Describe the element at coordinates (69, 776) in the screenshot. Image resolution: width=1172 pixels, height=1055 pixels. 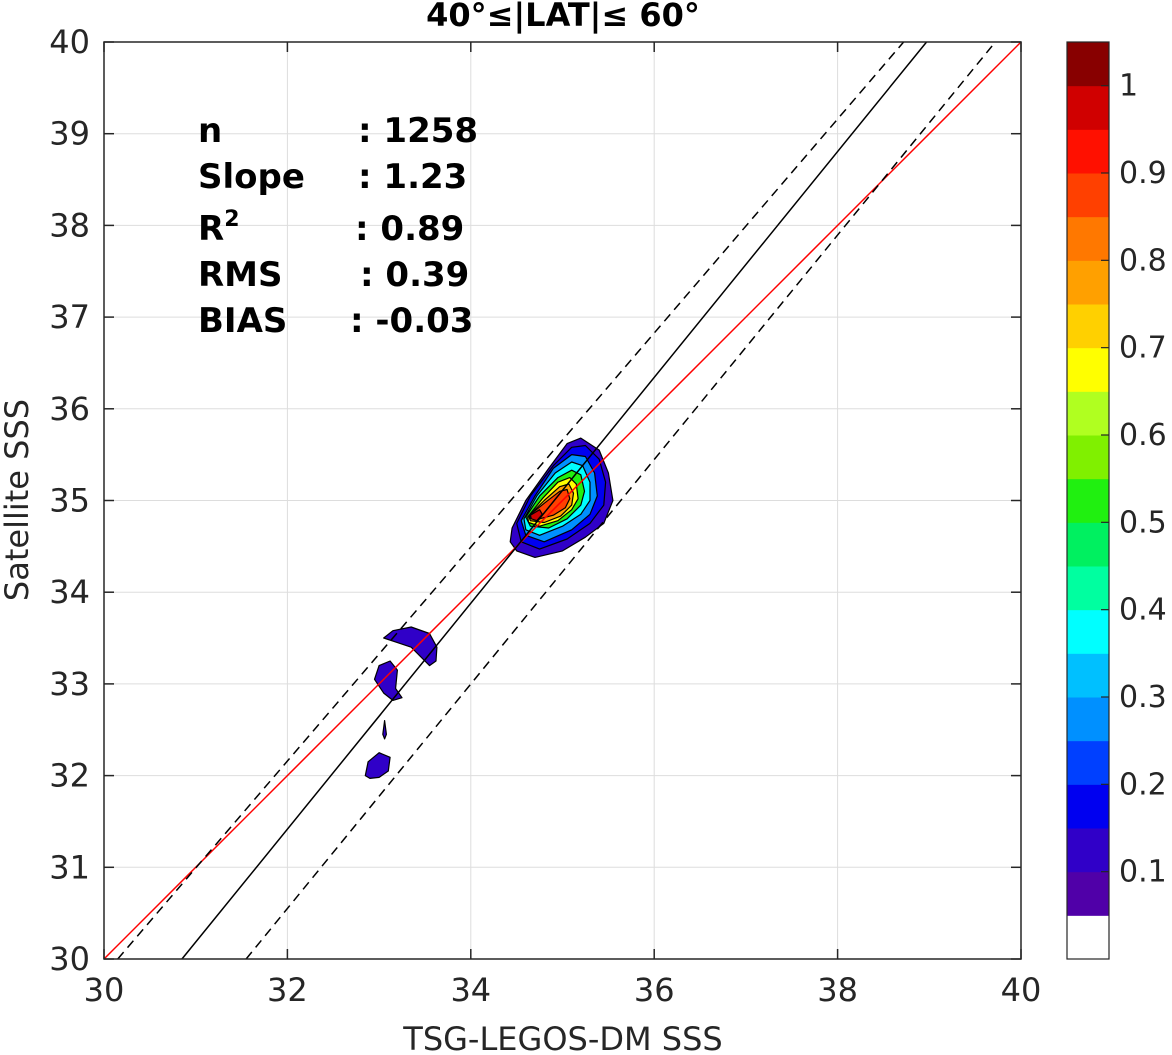
I see `y-tick-label: 32` at that location.